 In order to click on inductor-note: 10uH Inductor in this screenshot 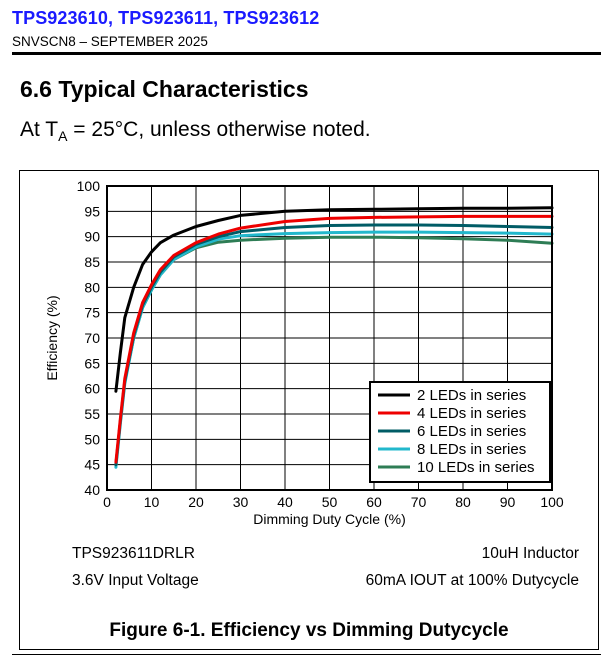, I will do `click(530, 553)`.